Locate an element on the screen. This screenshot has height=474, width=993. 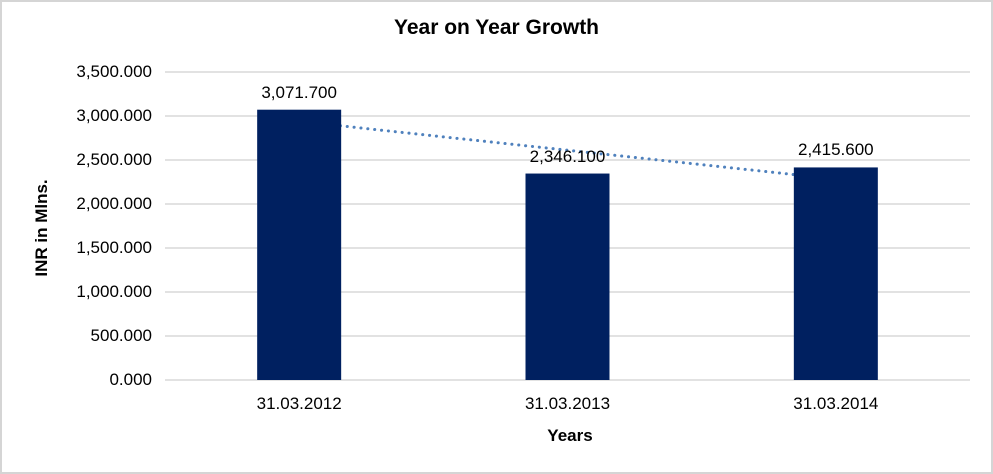
chart-title: Year on Year Growth is located at coordinates (496, 27).